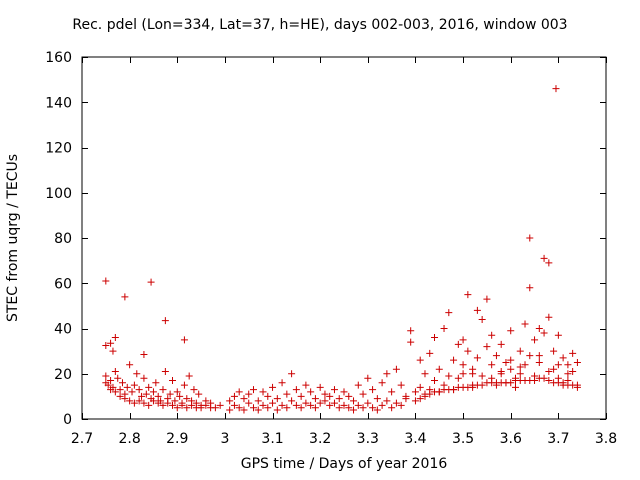 The image size is (640, 480). What do you see at coordinates (63, 284) in the screenshot?
I see `y-tick-label: 60` at bounding box center [63, 284].